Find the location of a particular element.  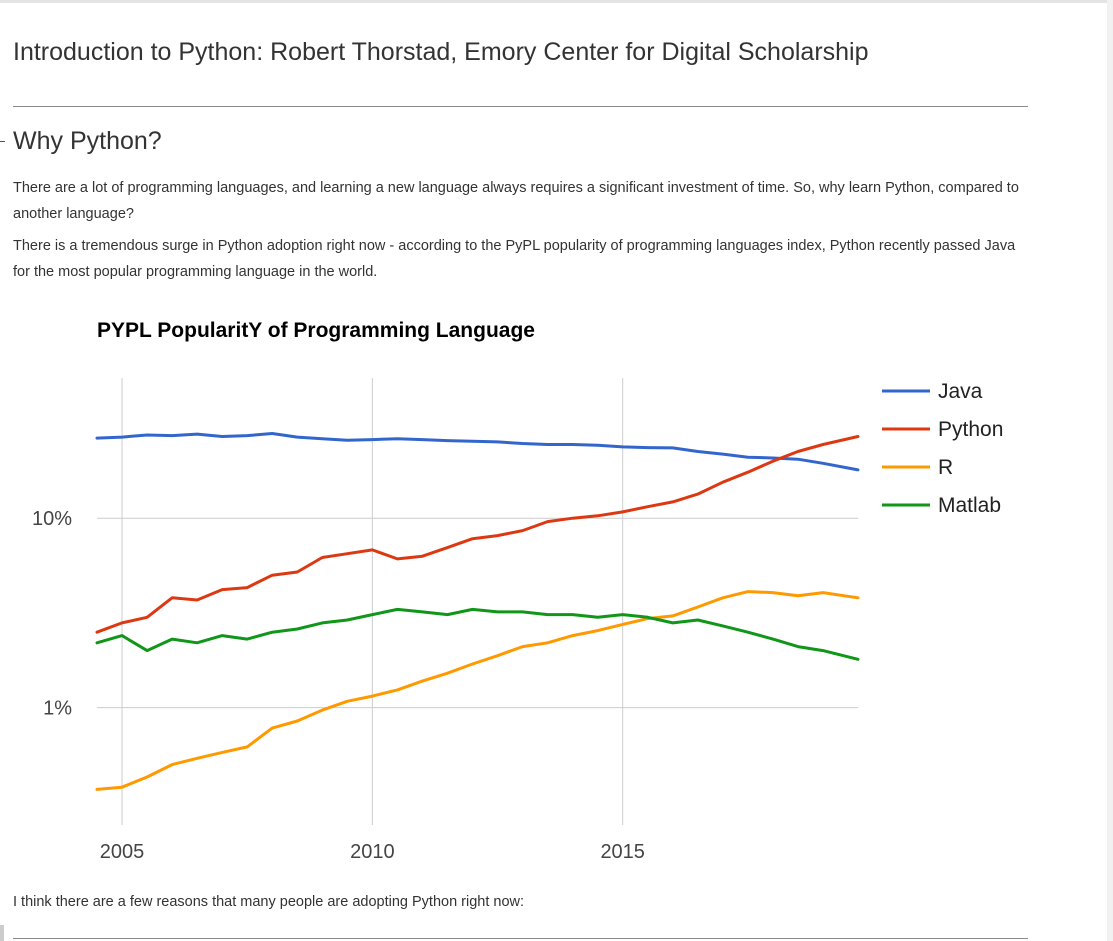

scrollbar-track is located at coordinates (1110, 470).